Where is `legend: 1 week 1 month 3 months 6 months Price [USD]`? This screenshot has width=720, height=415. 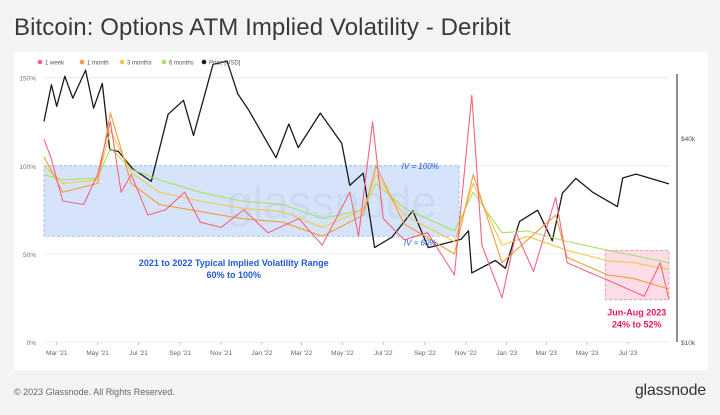
legend: 1 week 1 month 3 months 6 months Price [USD] is located at coordinates (139, 63).